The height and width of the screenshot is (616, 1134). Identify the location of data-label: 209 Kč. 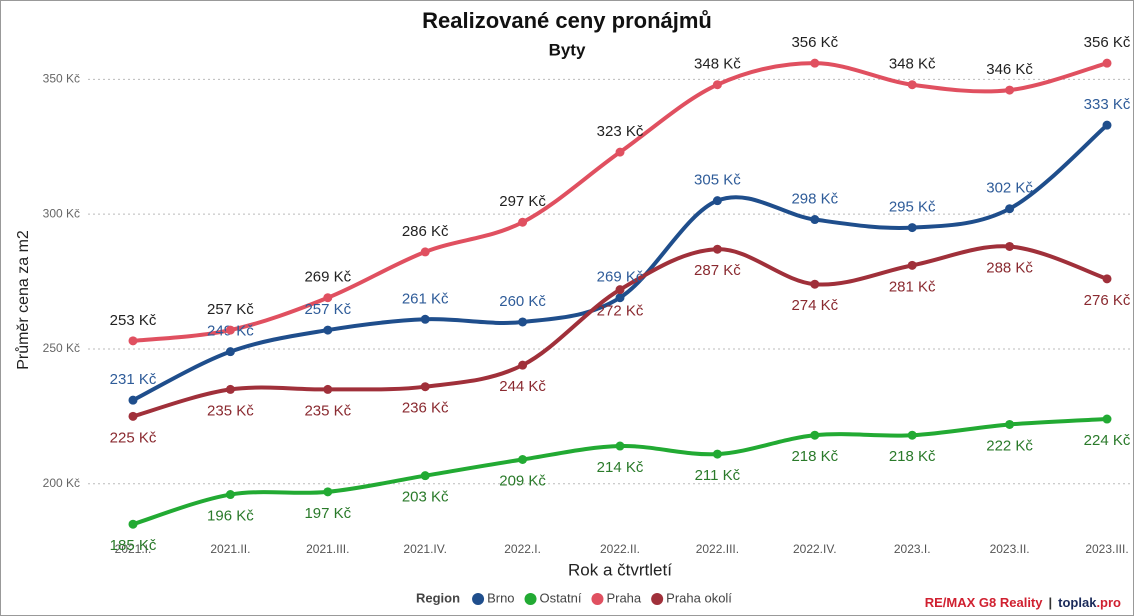
(522, 480).